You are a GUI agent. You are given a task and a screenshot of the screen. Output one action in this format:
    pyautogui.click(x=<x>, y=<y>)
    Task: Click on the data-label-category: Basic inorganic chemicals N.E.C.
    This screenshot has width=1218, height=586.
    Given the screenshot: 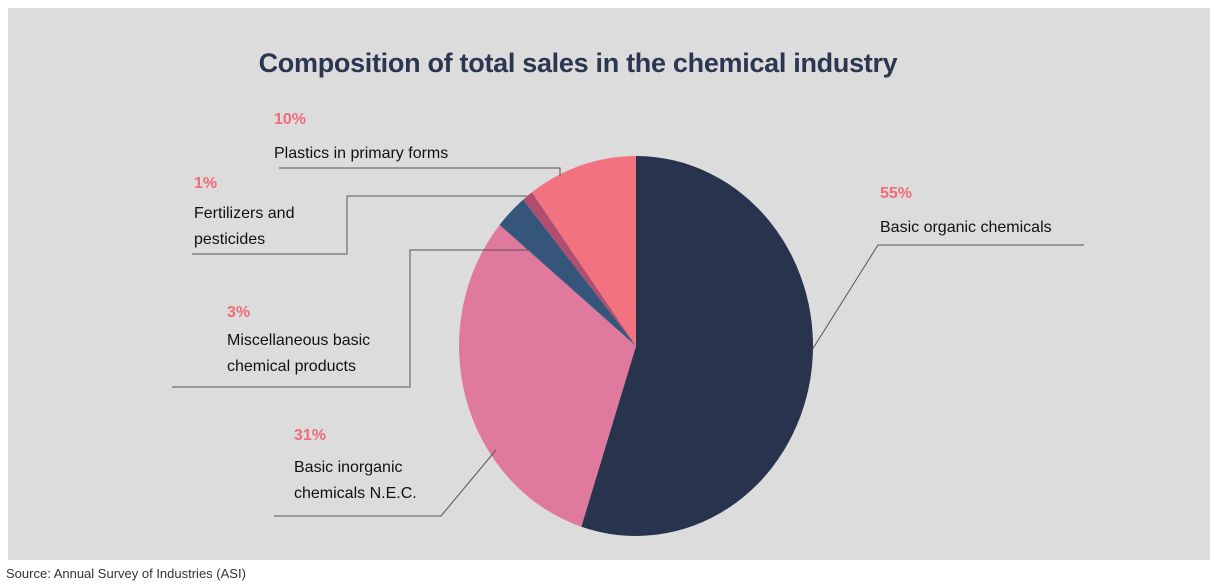 What is the action you would take?
    pyautogui.click(x=355, y=480)
    